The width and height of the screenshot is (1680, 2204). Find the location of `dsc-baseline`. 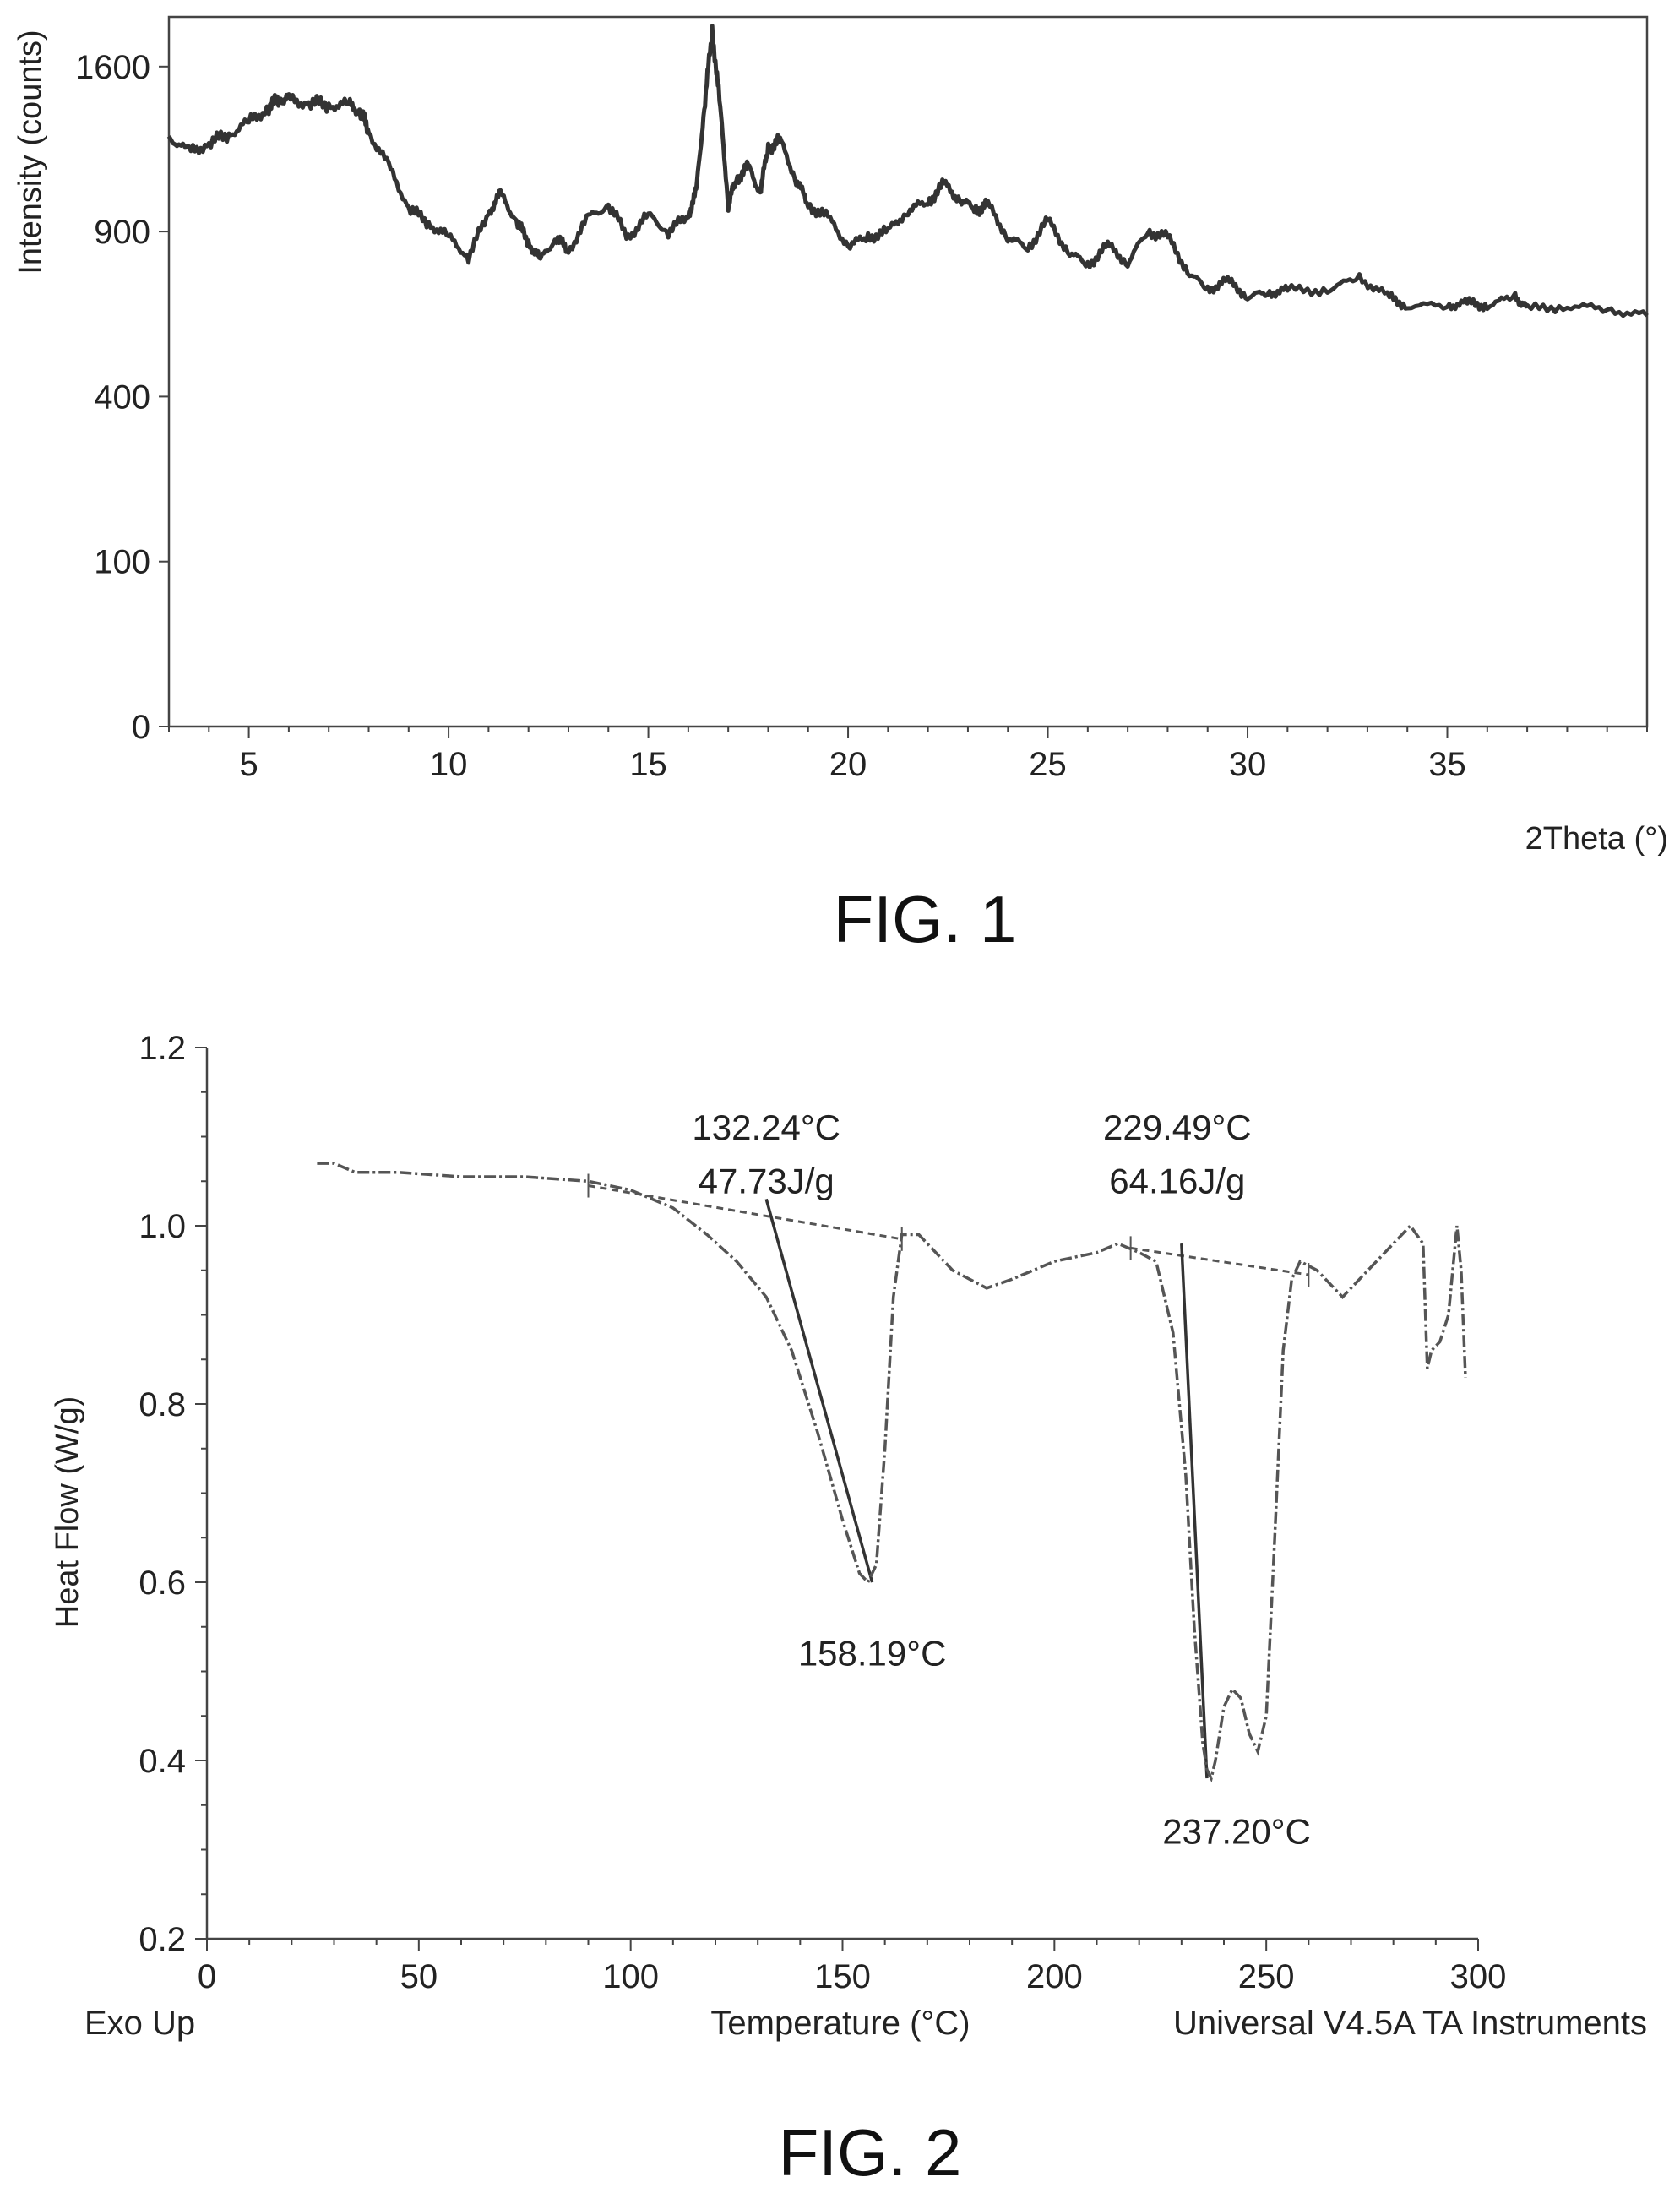

dsc-baseline is located at coordinates (1219, 1261).